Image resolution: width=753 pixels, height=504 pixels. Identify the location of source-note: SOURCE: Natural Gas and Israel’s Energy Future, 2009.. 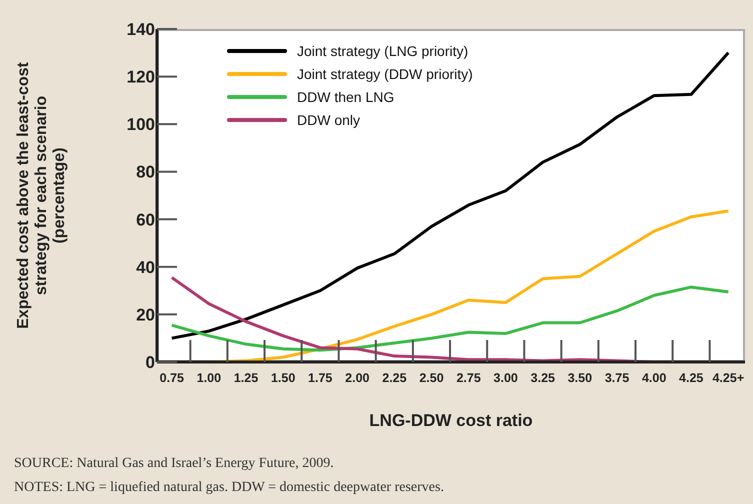
(174, 464).